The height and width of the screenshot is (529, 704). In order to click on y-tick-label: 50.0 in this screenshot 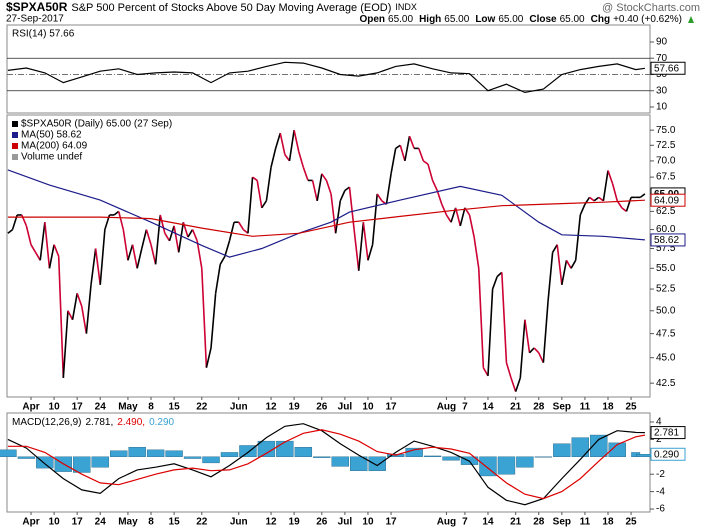, I will do `click(666, 310)`.